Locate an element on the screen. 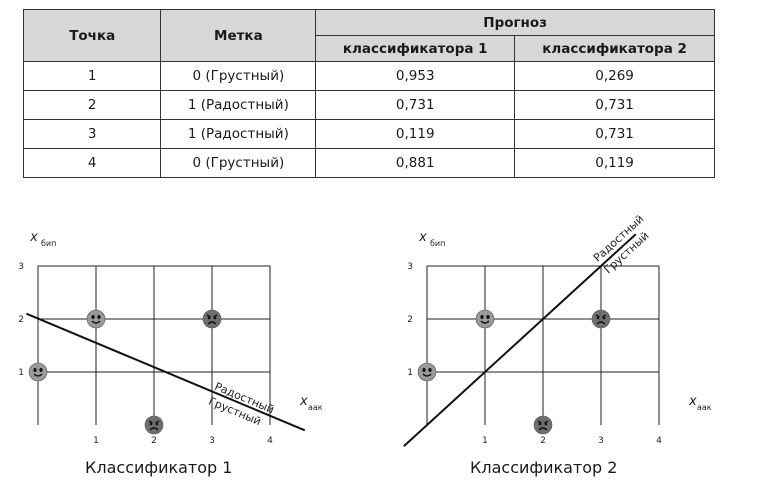  table-row: 2 1 (Радостный) 0,731 0,731 is located at coordinates (368, 105).